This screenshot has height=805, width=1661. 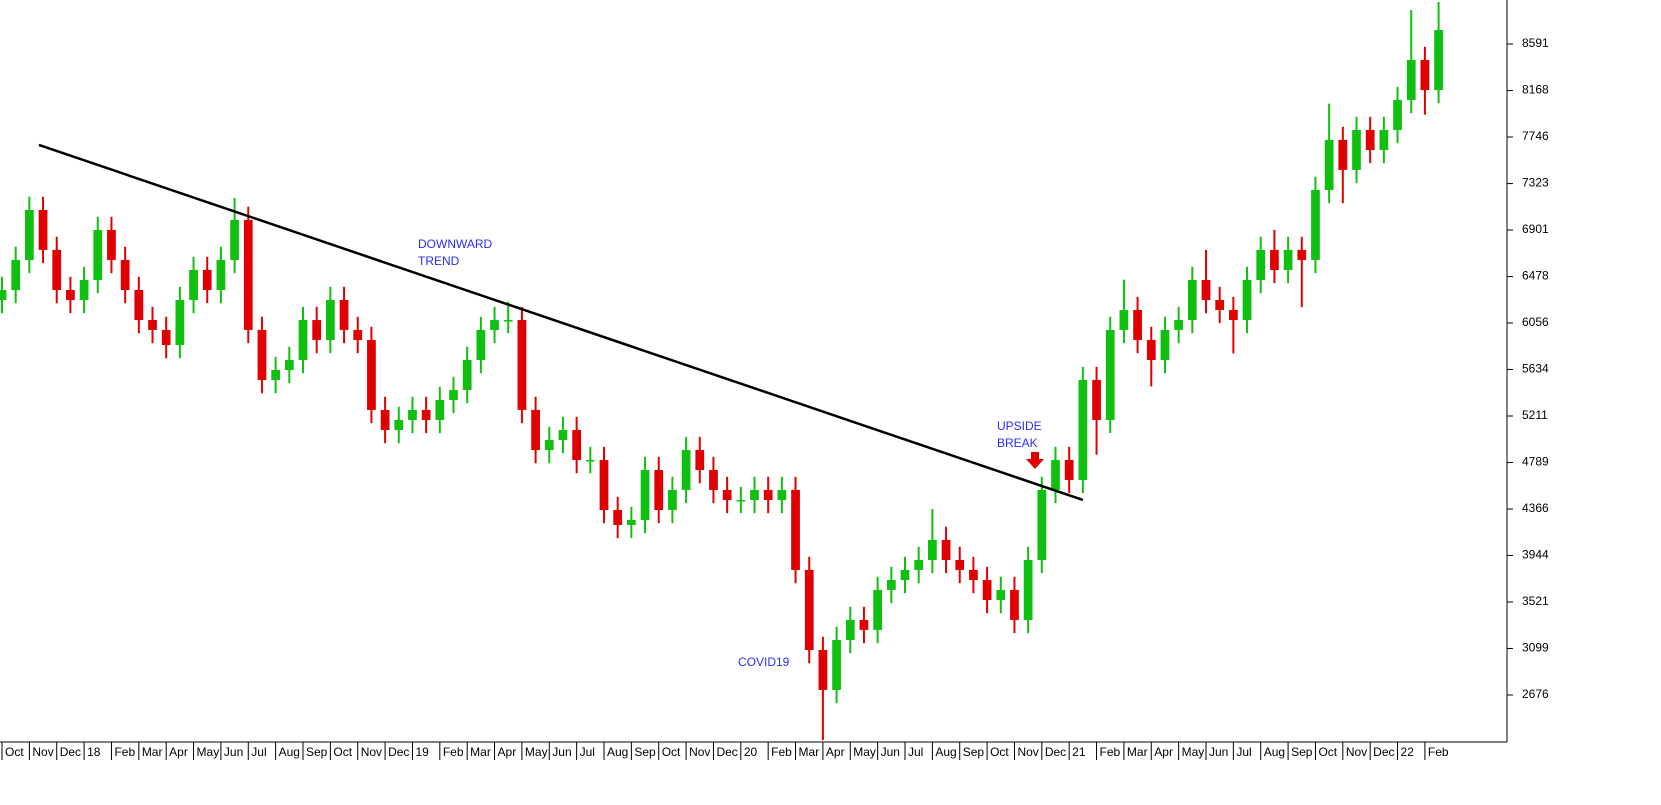 What do you see at coordinates (1535, 369) in the screenshot?
I see `y-tick-label: 5634` at bounding box center [1535, 369].